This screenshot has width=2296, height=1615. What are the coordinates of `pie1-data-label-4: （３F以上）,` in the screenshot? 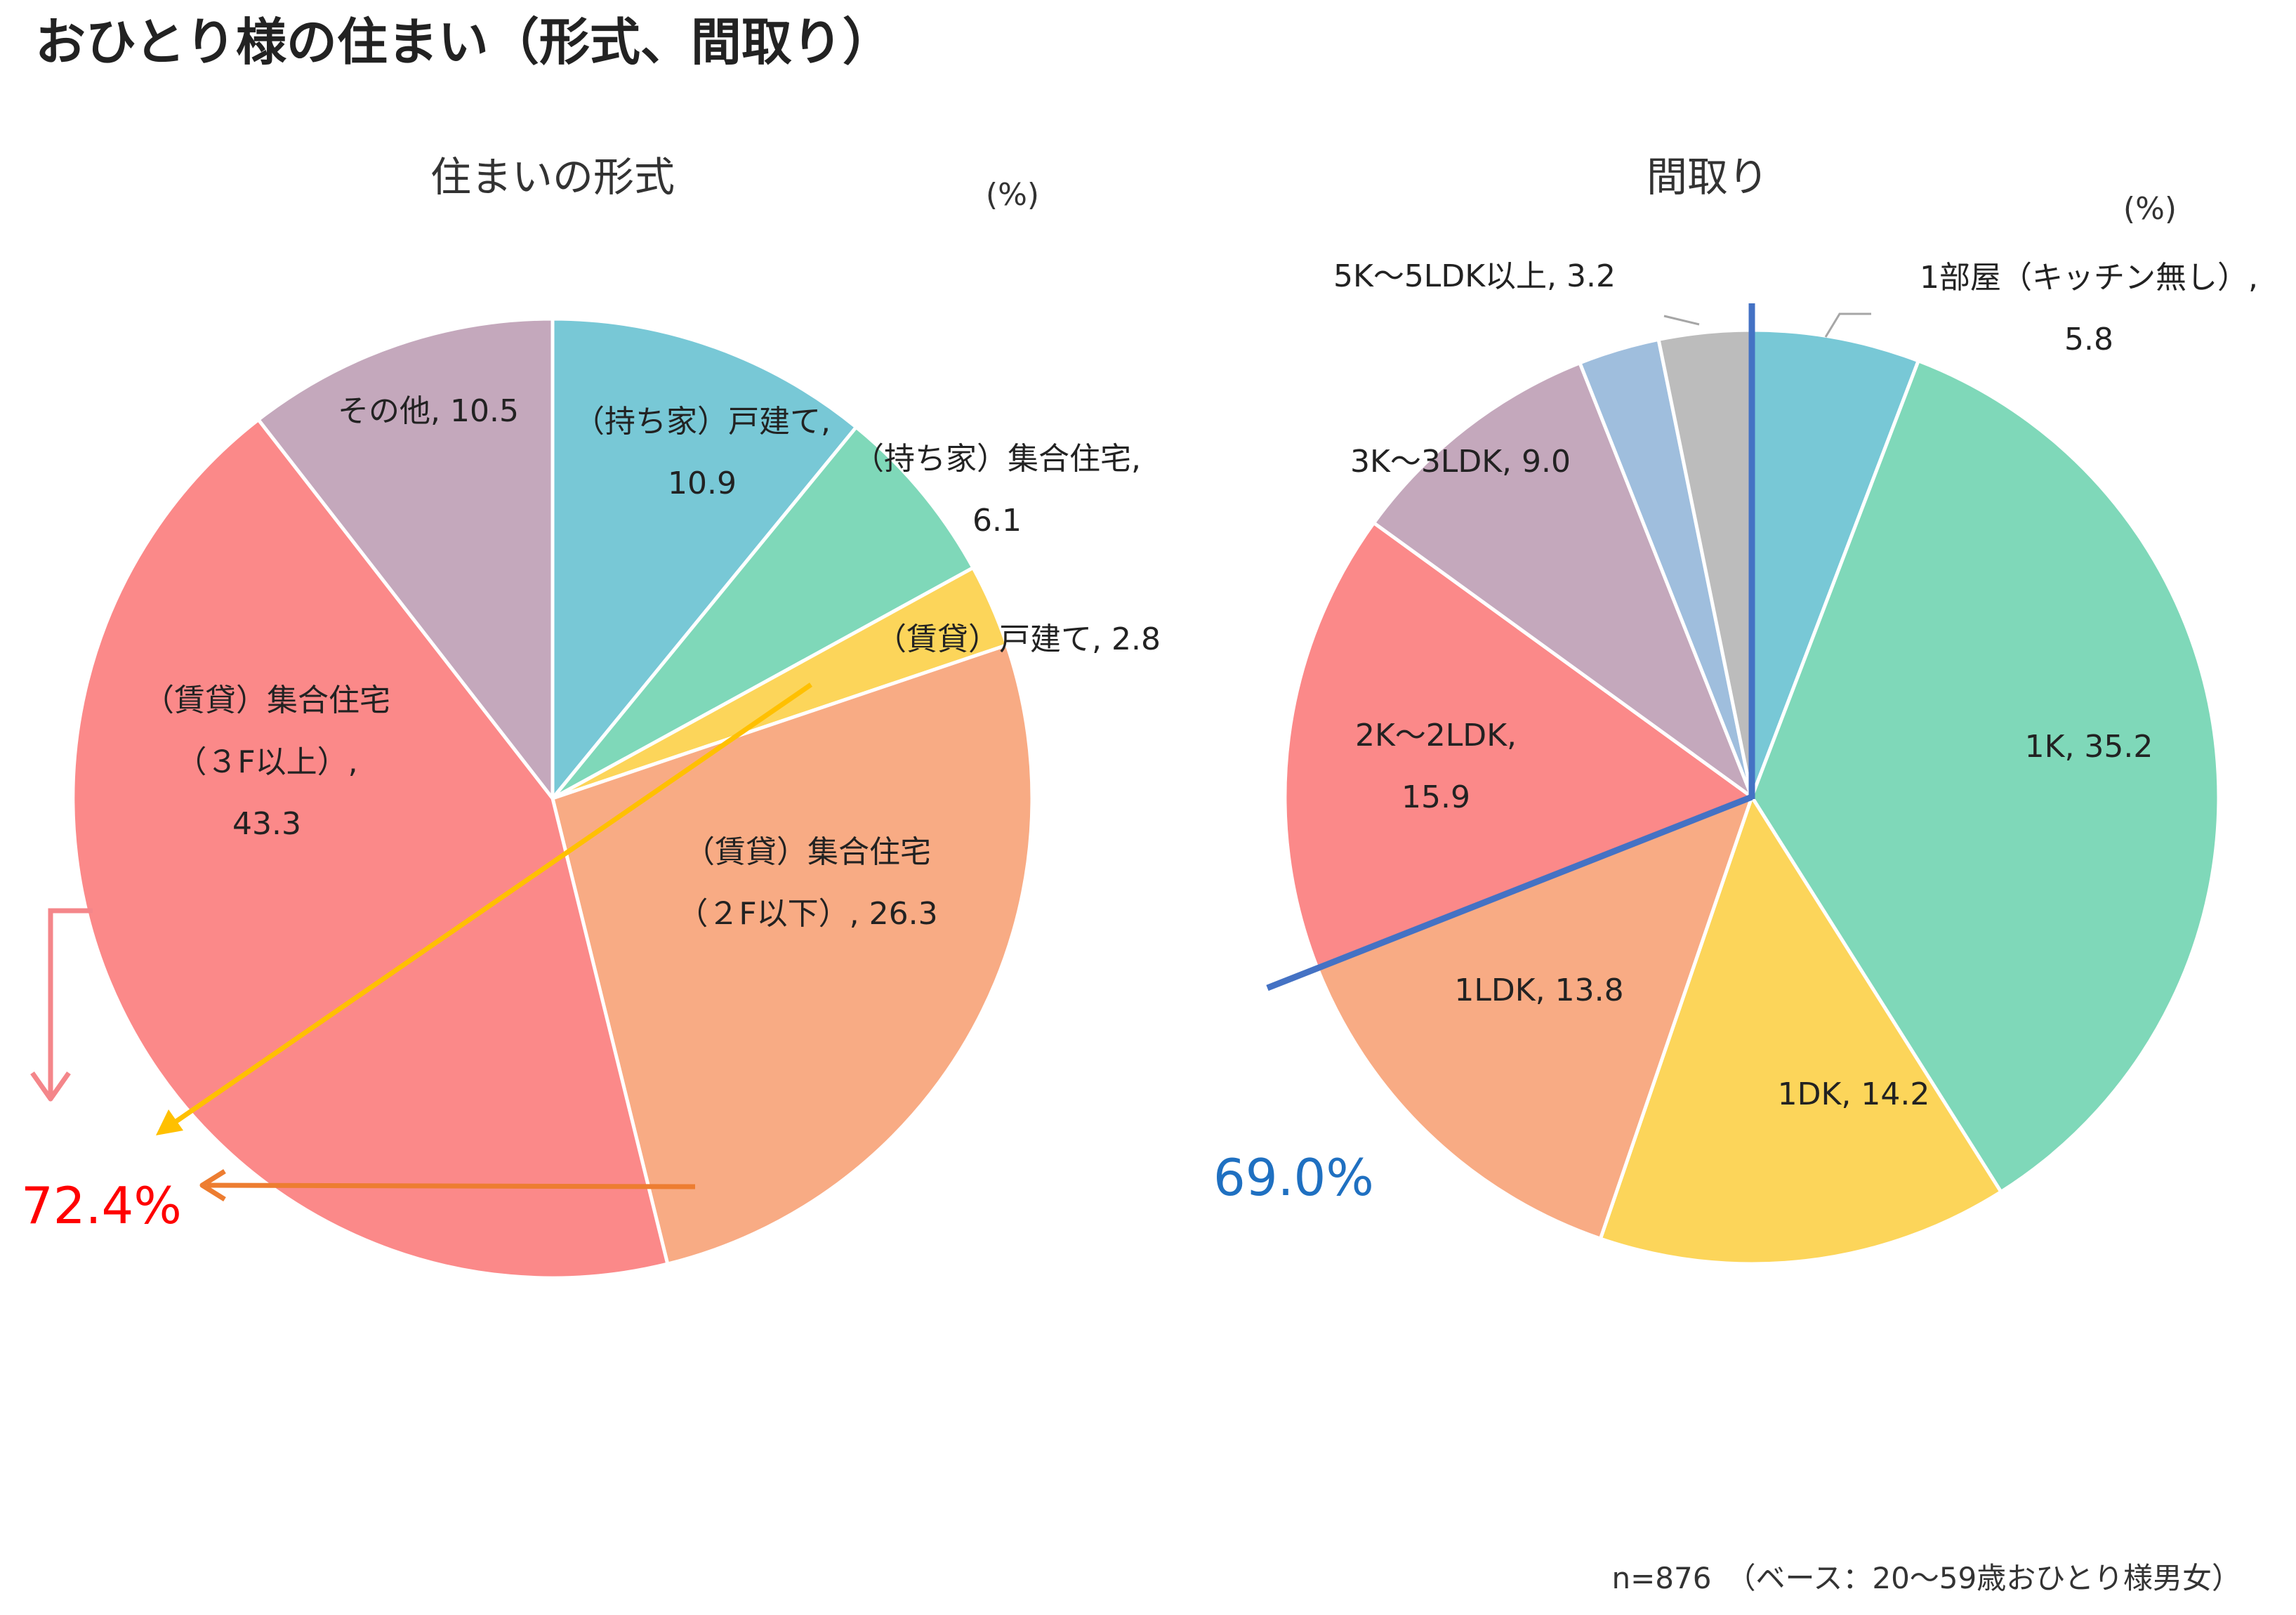 It's located at (266, 762).